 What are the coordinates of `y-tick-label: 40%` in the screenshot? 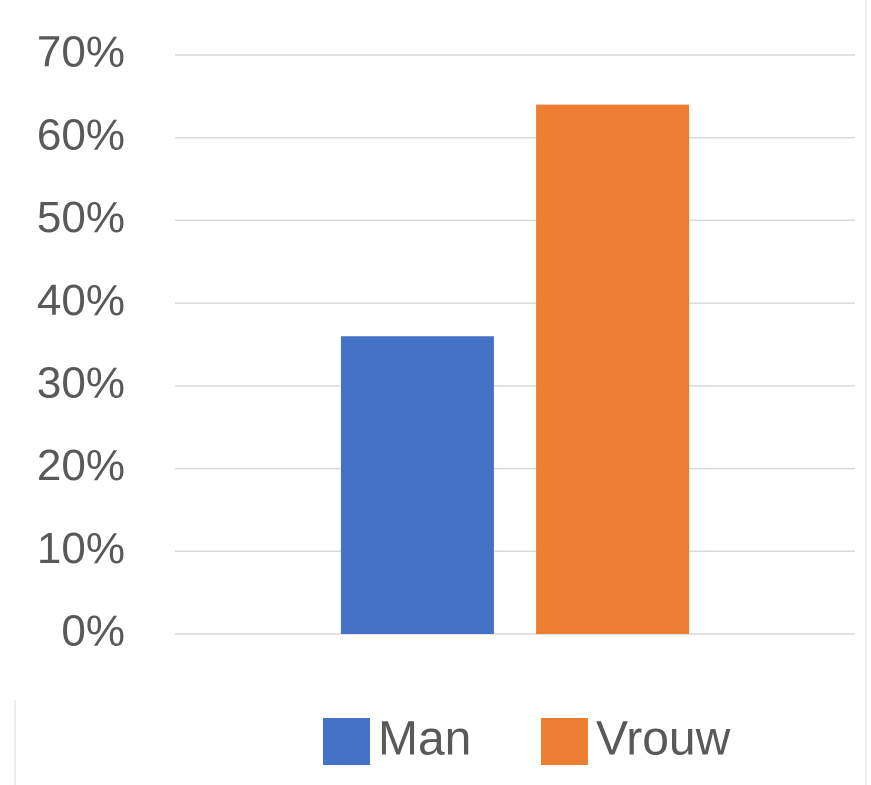 It's located at (81, 300).